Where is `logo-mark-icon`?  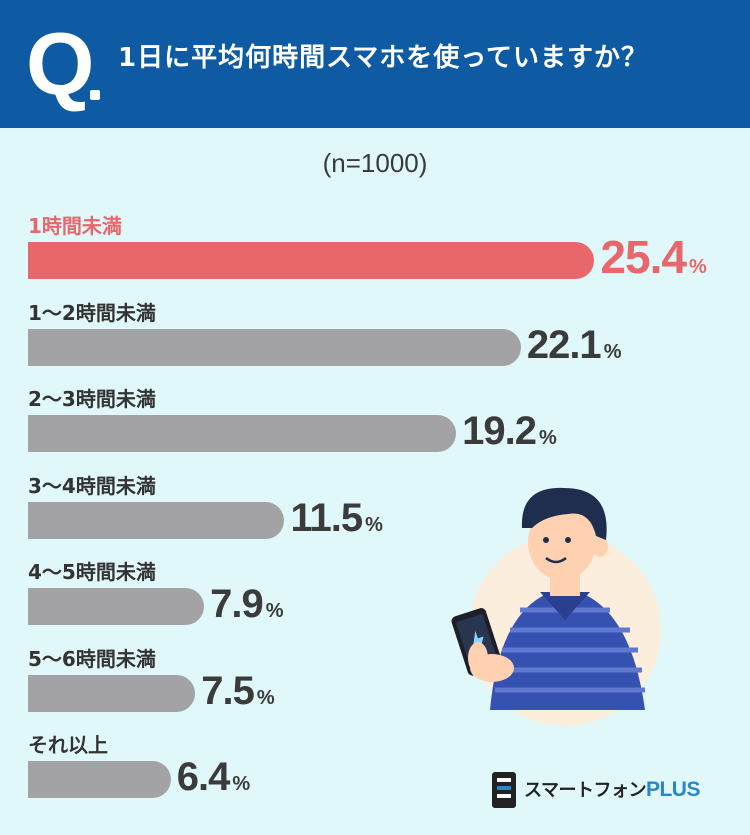
logo-mark-icon is located at coordinates (504, 790).